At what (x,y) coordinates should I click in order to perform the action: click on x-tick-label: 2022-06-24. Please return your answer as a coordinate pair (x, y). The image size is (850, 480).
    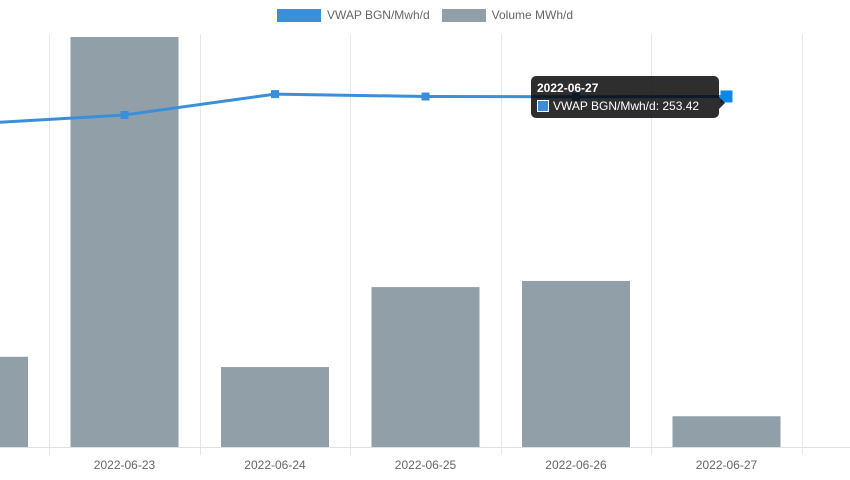
    Looking at the image, I should click on (275, 465).